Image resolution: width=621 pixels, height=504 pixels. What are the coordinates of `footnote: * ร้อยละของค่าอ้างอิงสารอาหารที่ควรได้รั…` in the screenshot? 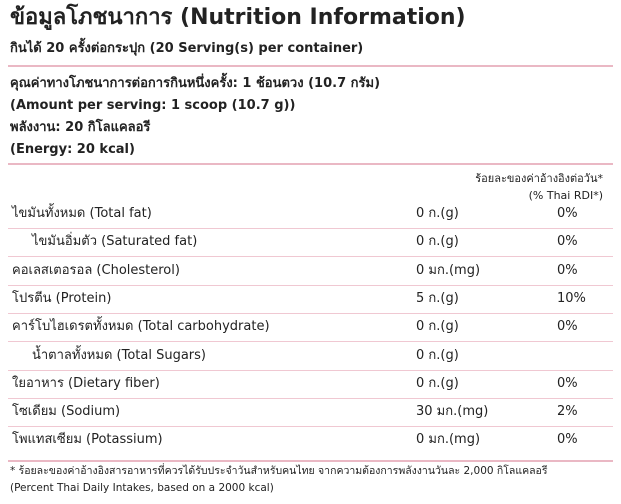 It's located at (279, 471).